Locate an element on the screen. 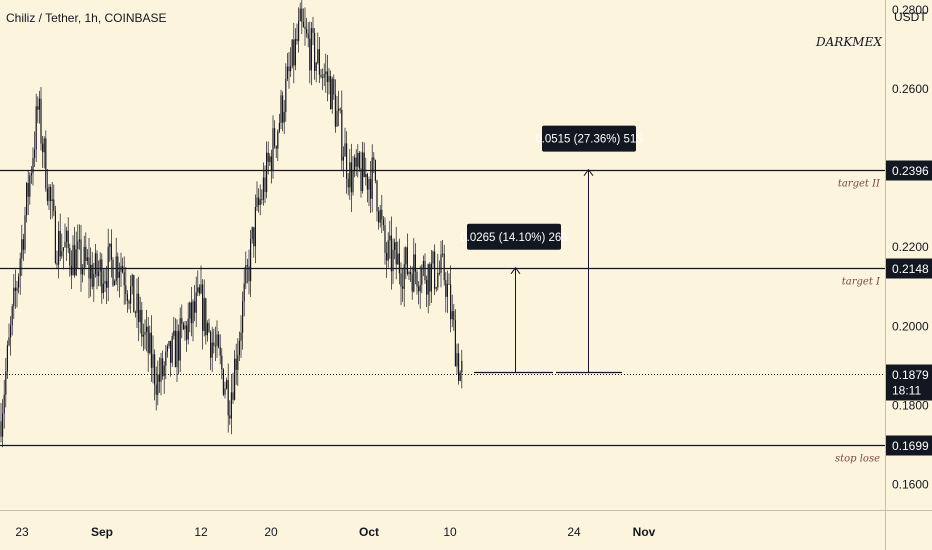 This screenshot has height=550, width=932. measure-label: 0.0265 (14.10%) 265 is located at coordinates (513, 238).